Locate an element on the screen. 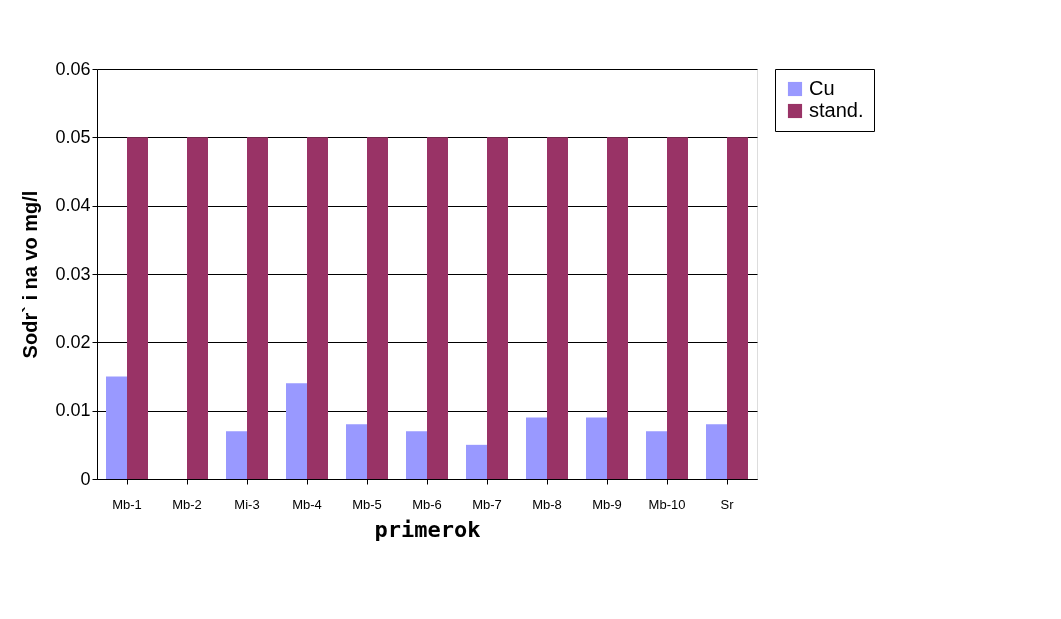  x-tick-label: Mb-10 is located at coordinates (667, 504).